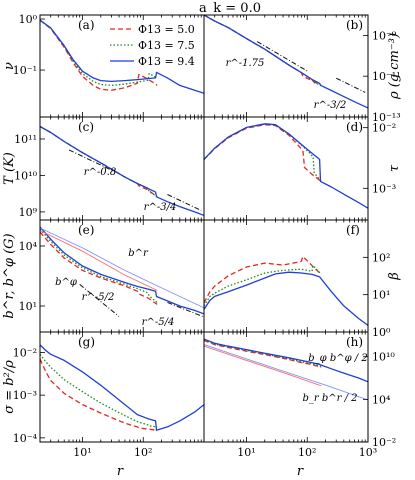  I want to click on panel-g: 10¹ 10² 10⁻² 10⁻³ 10⁻⁴ (g) σ = b²/ρ, so click(103, 395).